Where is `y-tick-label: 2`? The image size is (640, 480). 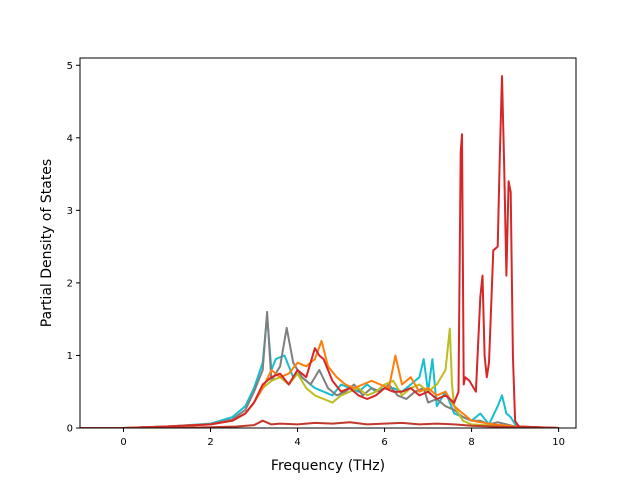 y-tick-label: 2 is located at coordinates (70, 283).